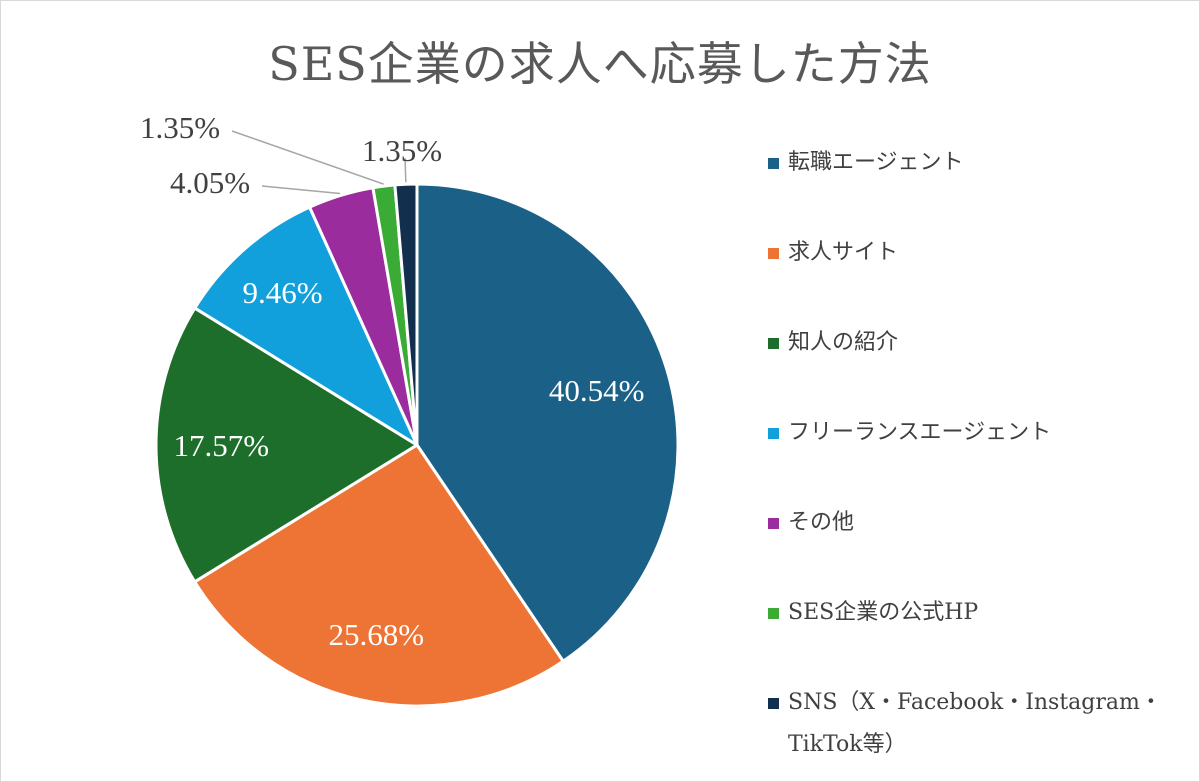  Describe the element at coordinates (975, 723) in the screenshot. I see `legend-label-7: SNS（X・Facebook・Instagram・TikTok等）` at that location.